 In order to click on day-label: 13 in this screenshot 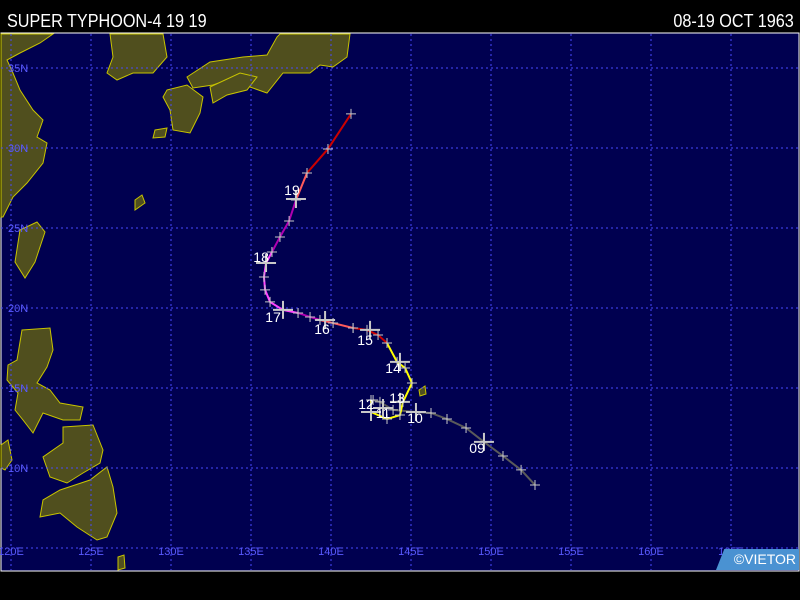, I will do `click(397, 398)`.